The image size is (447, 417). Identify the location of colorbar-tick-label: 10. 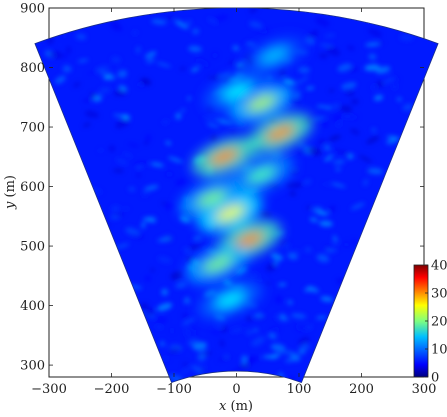
(439, 350).